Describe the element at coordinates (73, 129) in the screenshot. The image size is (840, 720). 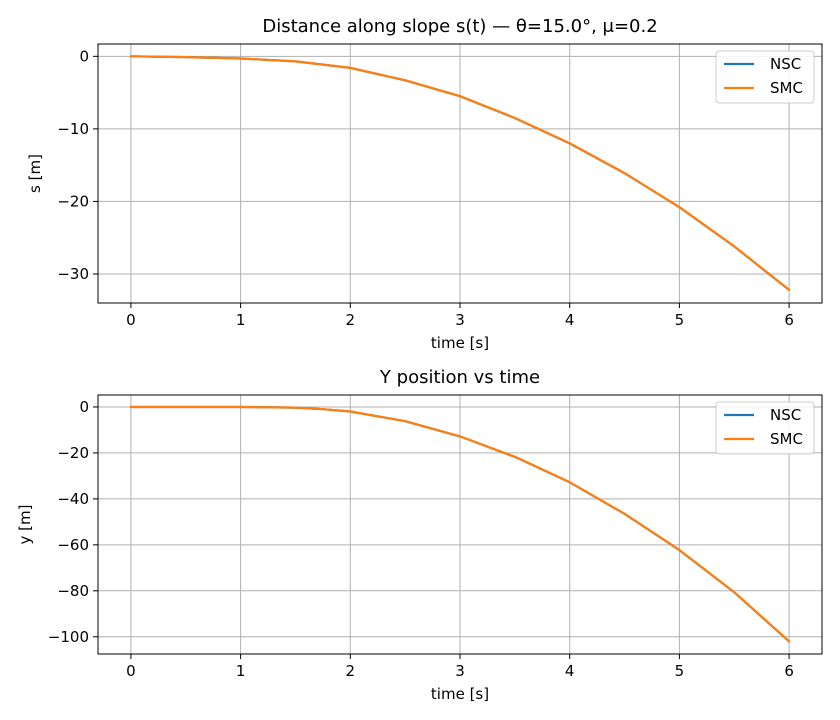
I see `y-tick-label: −10` at that location.